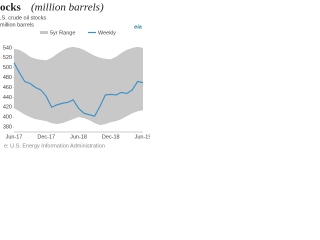  Describe the element at coordinates (14, 137) in the screenshot. I see `x-tick-label: Jun-17` at that location.